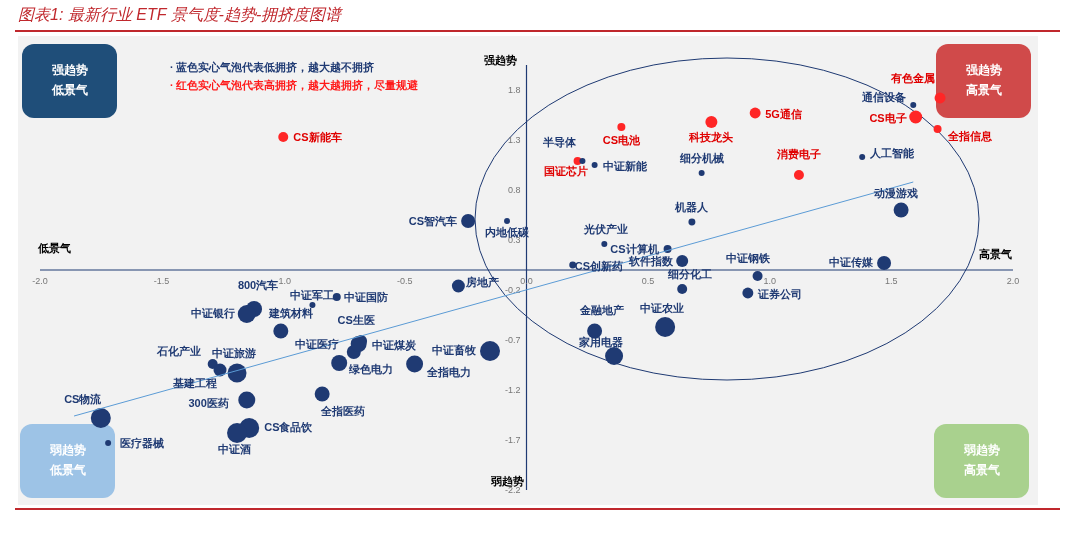 The width and height of the screenshot is (1065, 535). I want to click on annotation: 石化产业, so click(178, 351).